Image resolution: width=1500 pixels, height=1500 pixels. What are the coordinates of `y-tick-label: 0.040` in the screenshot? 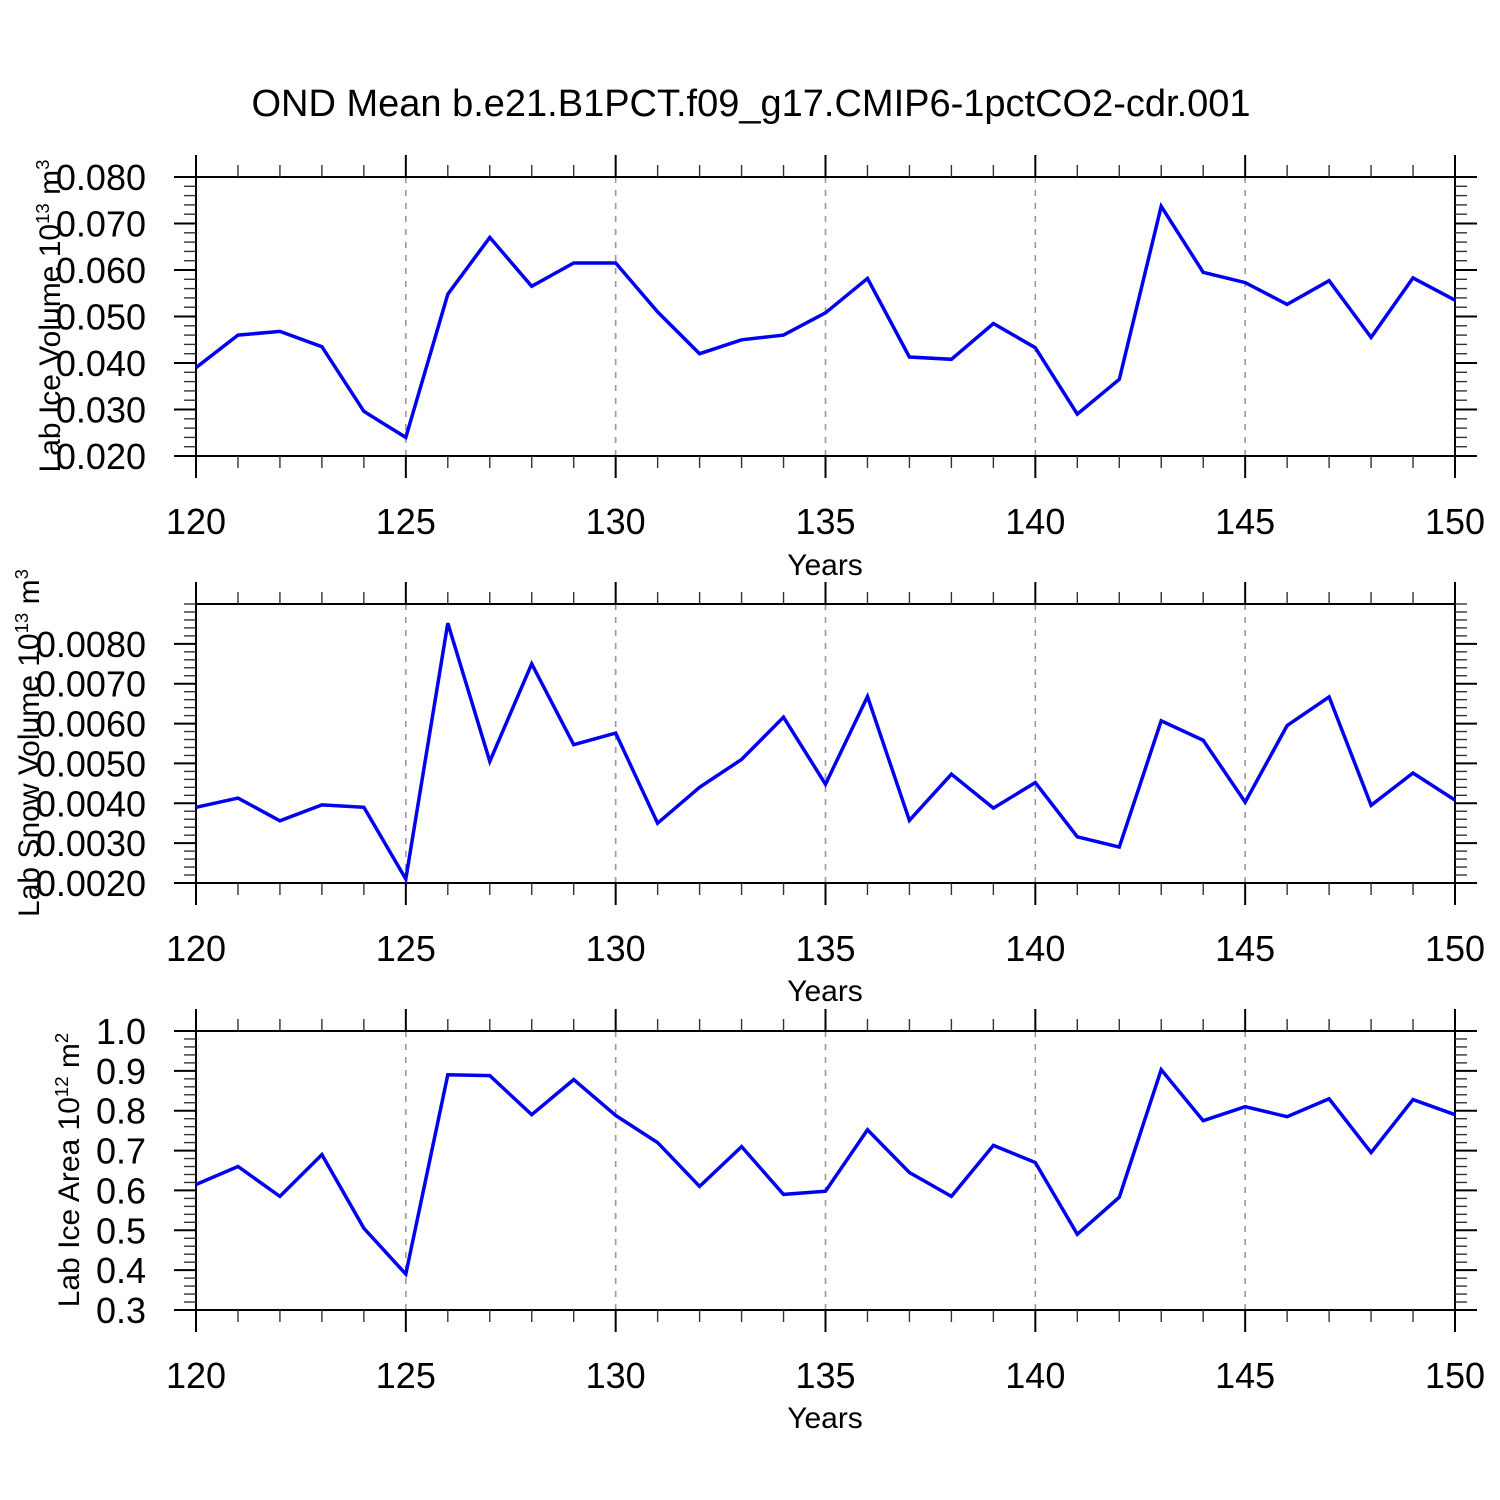 It's located at (101, 363).